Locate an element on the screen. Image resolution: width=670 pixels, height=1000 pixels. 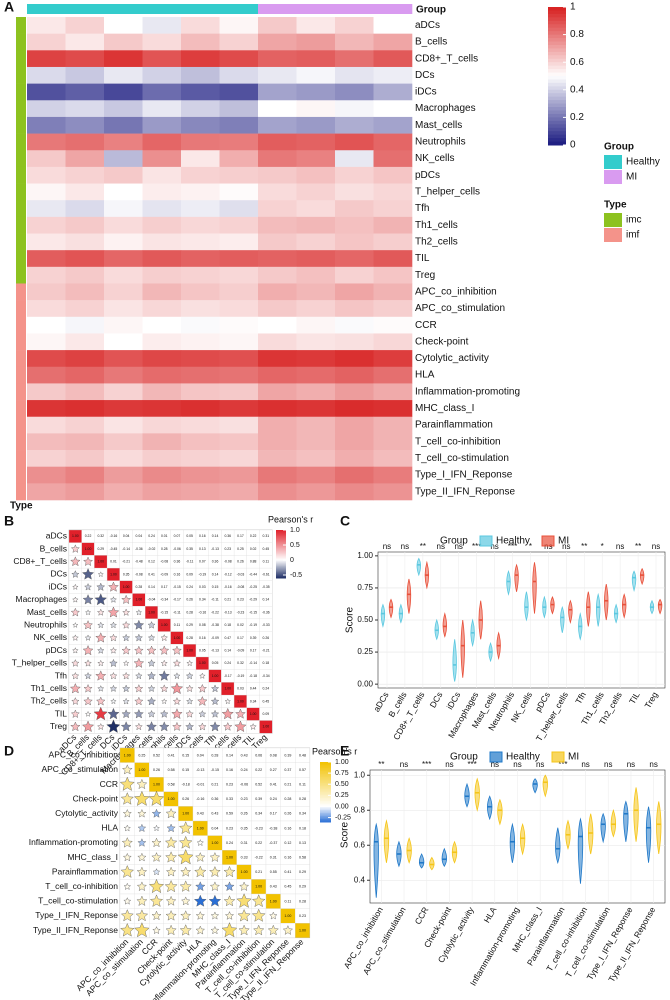
diag-label: 1.00 is located at coordinates (240, 701).